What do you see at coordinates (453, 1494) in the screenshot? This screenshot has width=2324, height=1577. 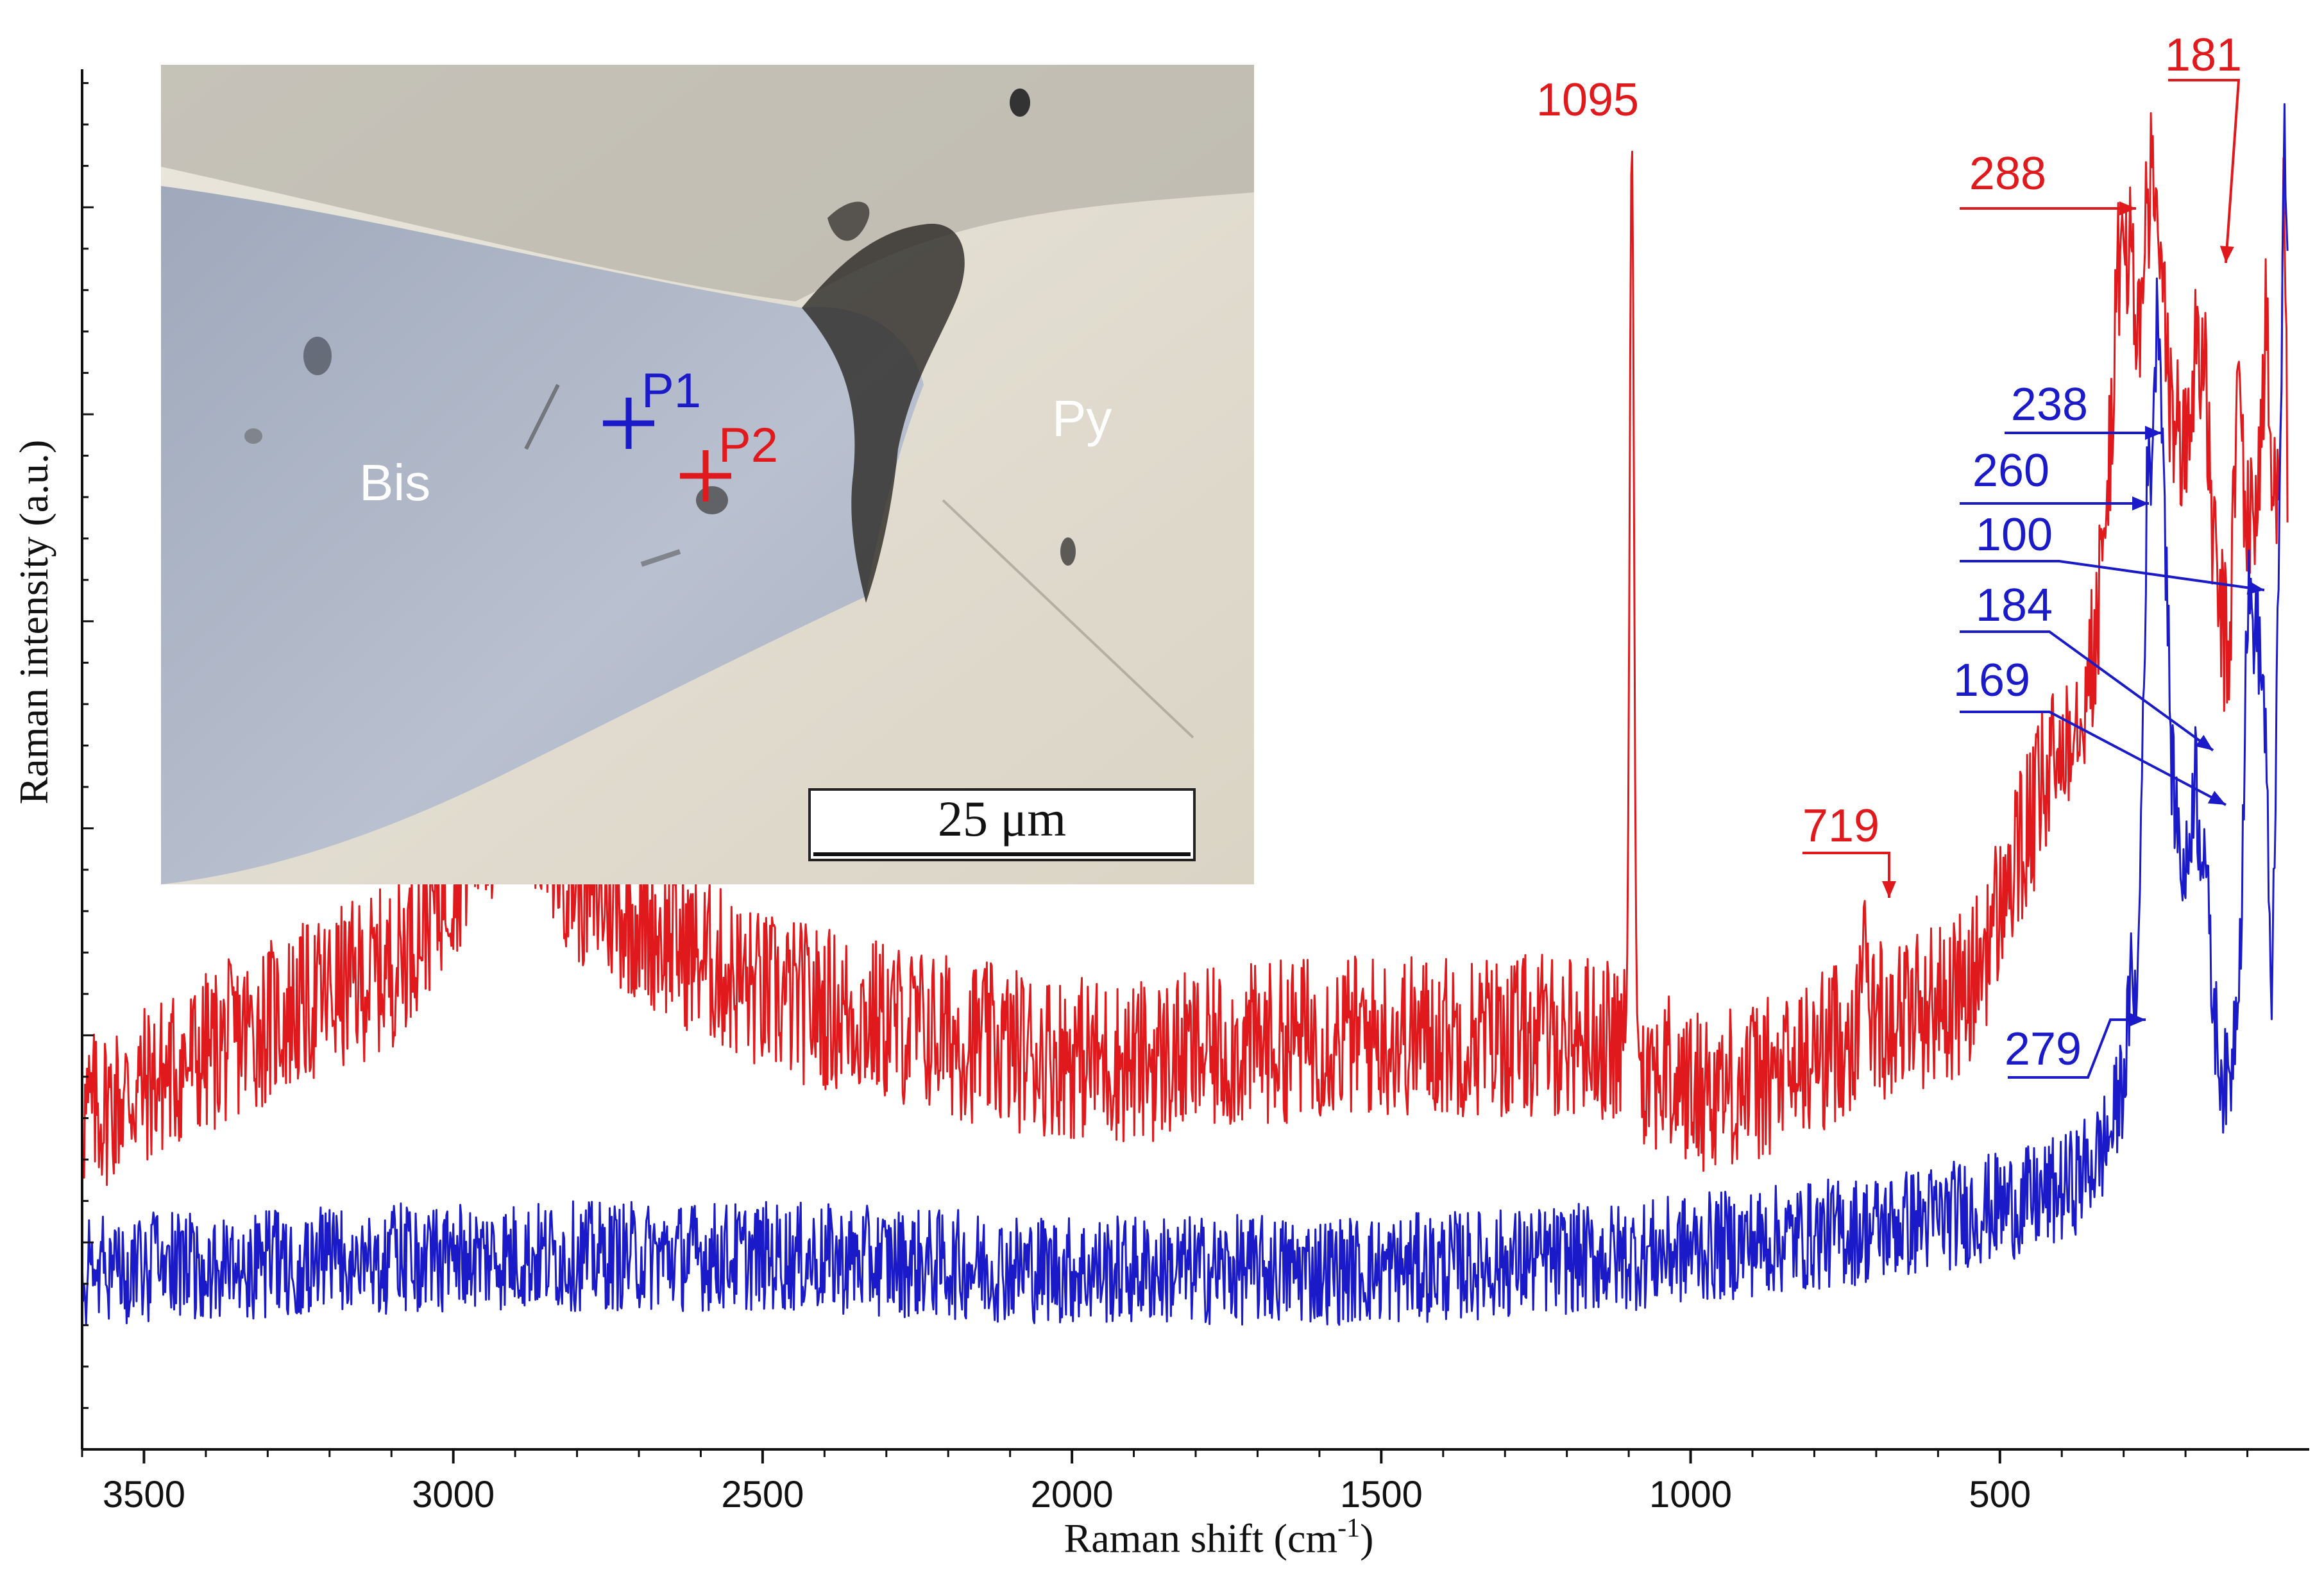 I see `x-tick-label: 3000` at bounding box center [453, 1494].